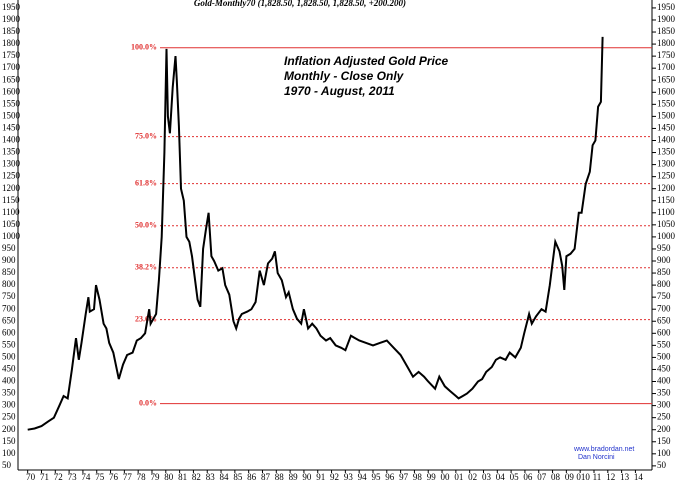 The width and height of the screenshot is (680, 491). I want to click on y-tick-label-right: 250, so click(664, 417).